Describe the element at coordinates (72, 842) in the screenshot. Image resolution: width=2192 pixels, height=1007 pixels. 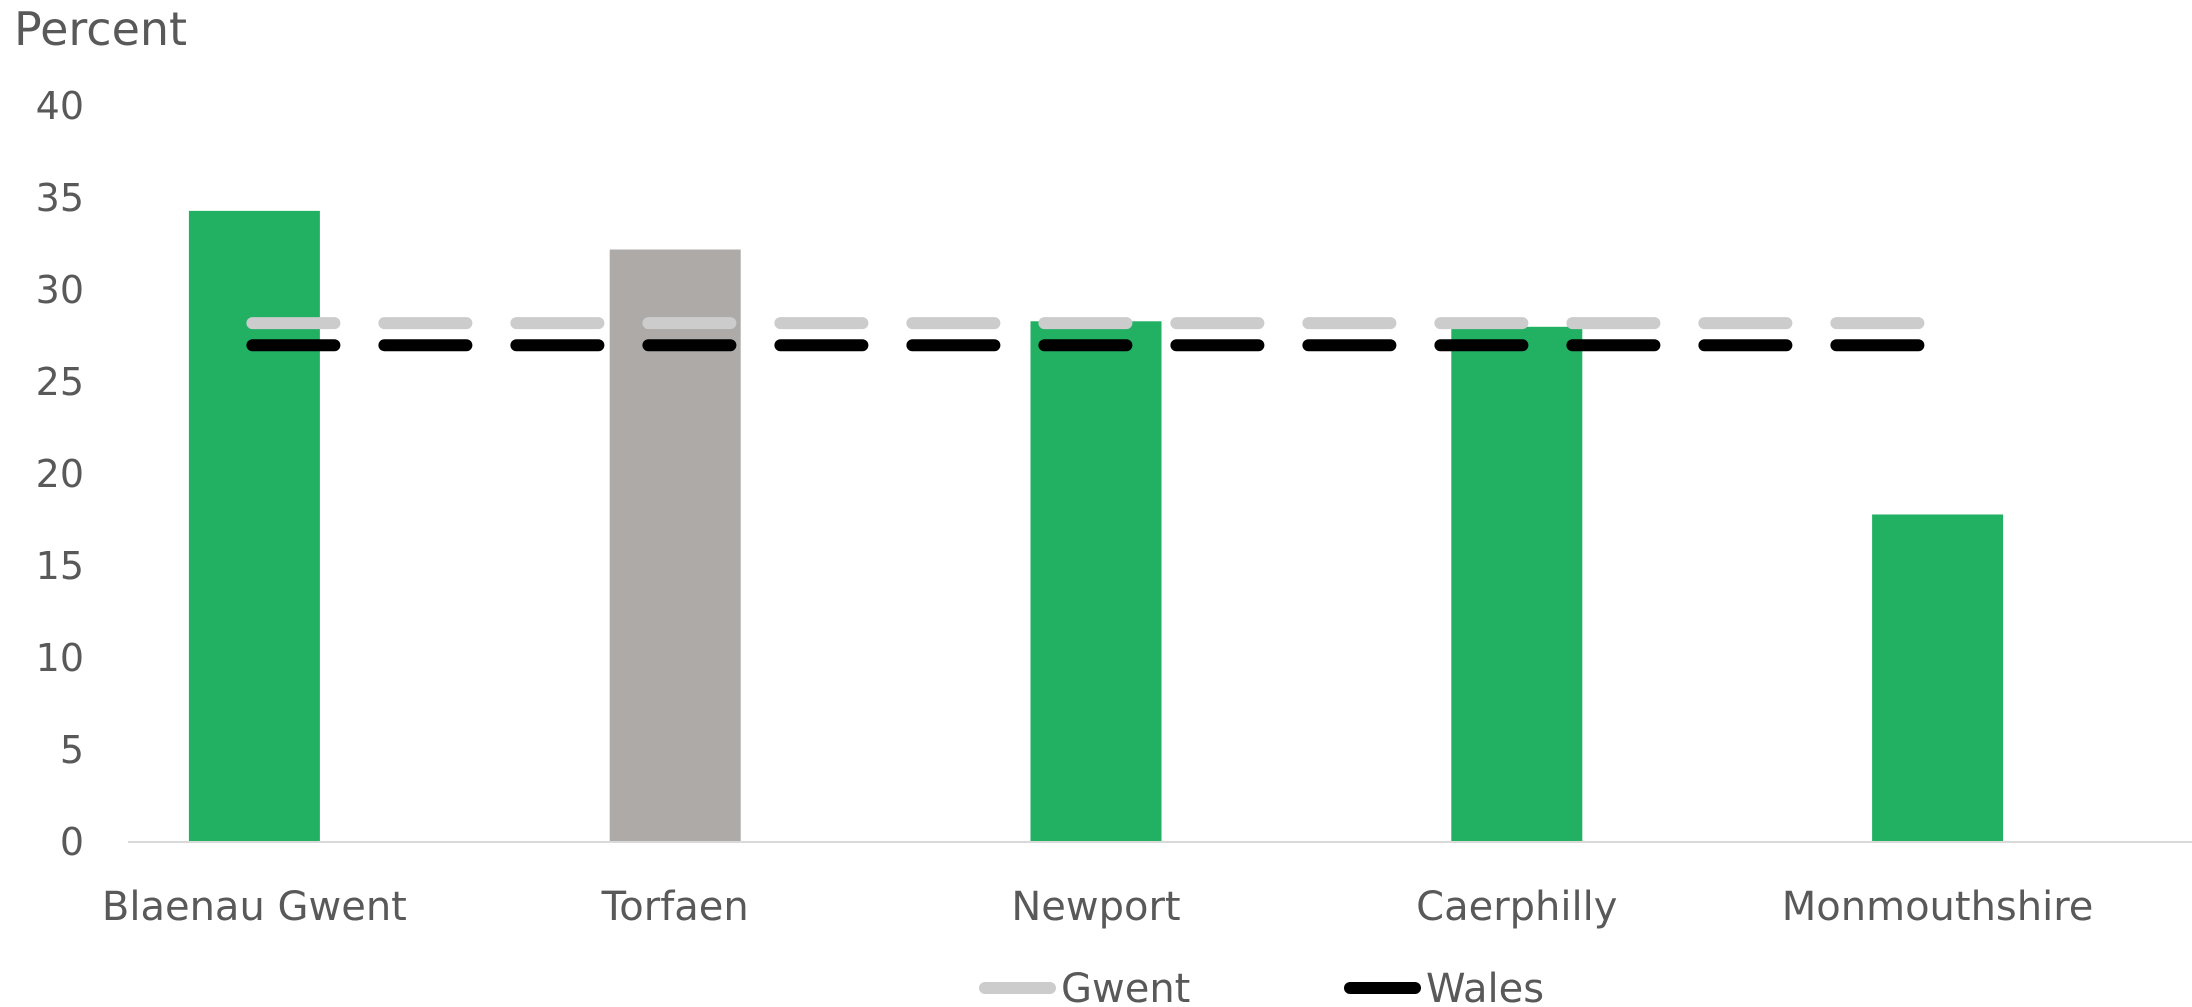
I see `y-tick-label: 0` at that location.